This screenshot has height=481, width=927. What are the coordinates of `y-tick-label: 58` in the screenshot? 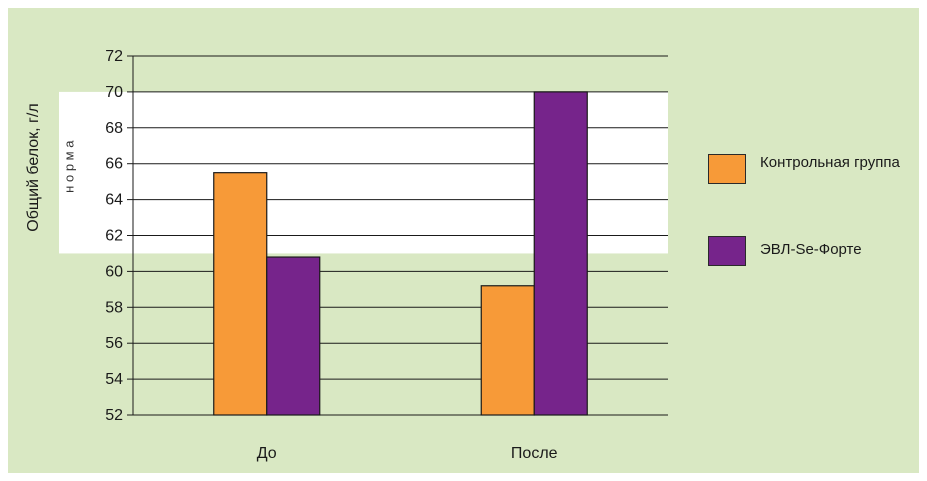 It's located at (114, 307).